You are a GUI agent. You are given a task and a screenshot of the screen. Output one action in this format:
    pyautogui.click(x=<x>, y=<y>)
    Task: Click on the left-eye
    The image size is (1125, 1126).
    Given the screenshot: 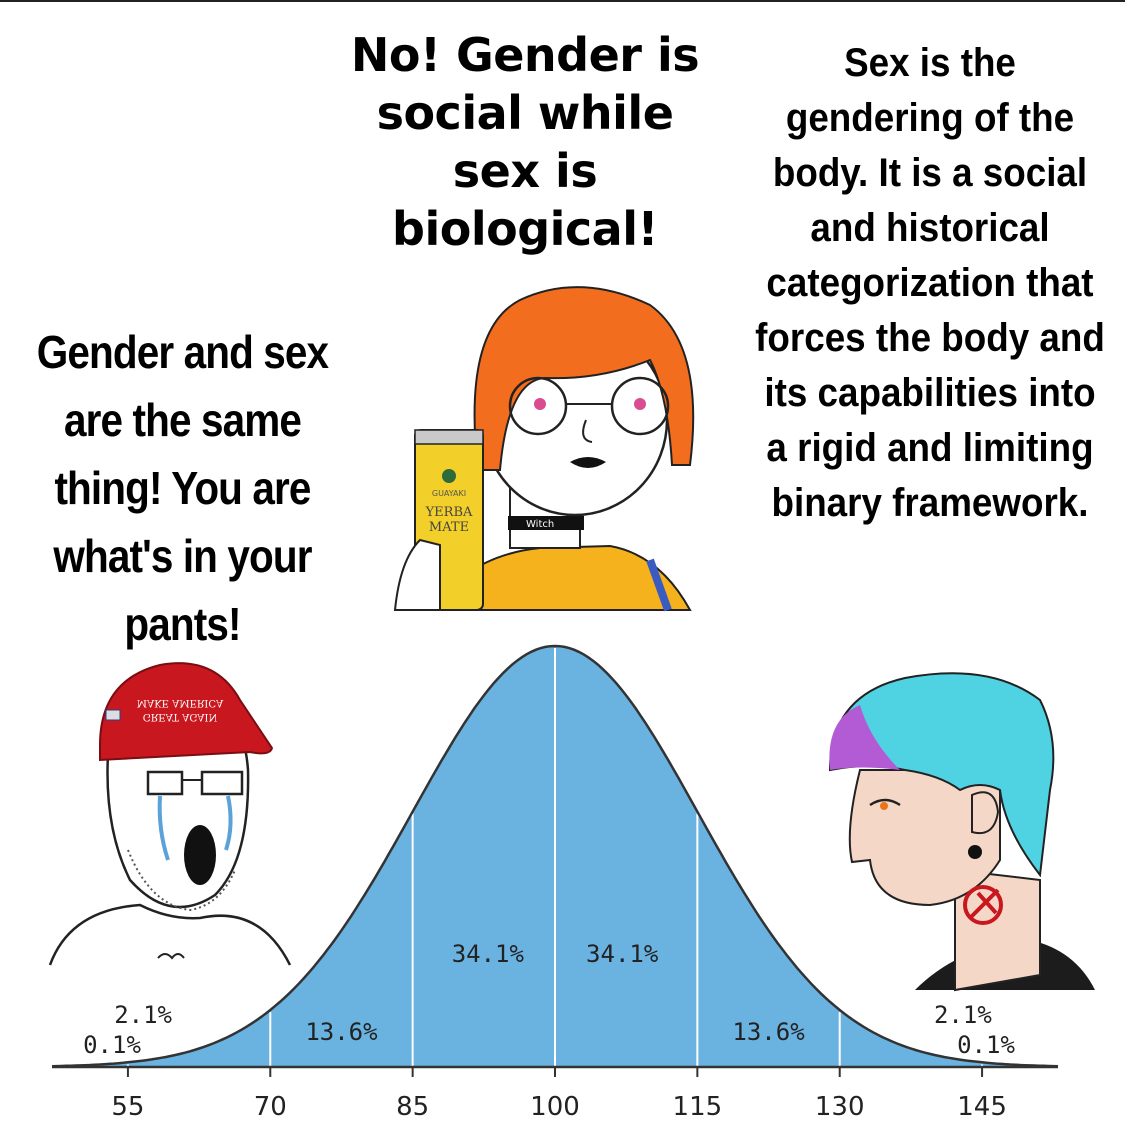 What is the action you would take?
    pyautogui.click(x=540, y=404)
    